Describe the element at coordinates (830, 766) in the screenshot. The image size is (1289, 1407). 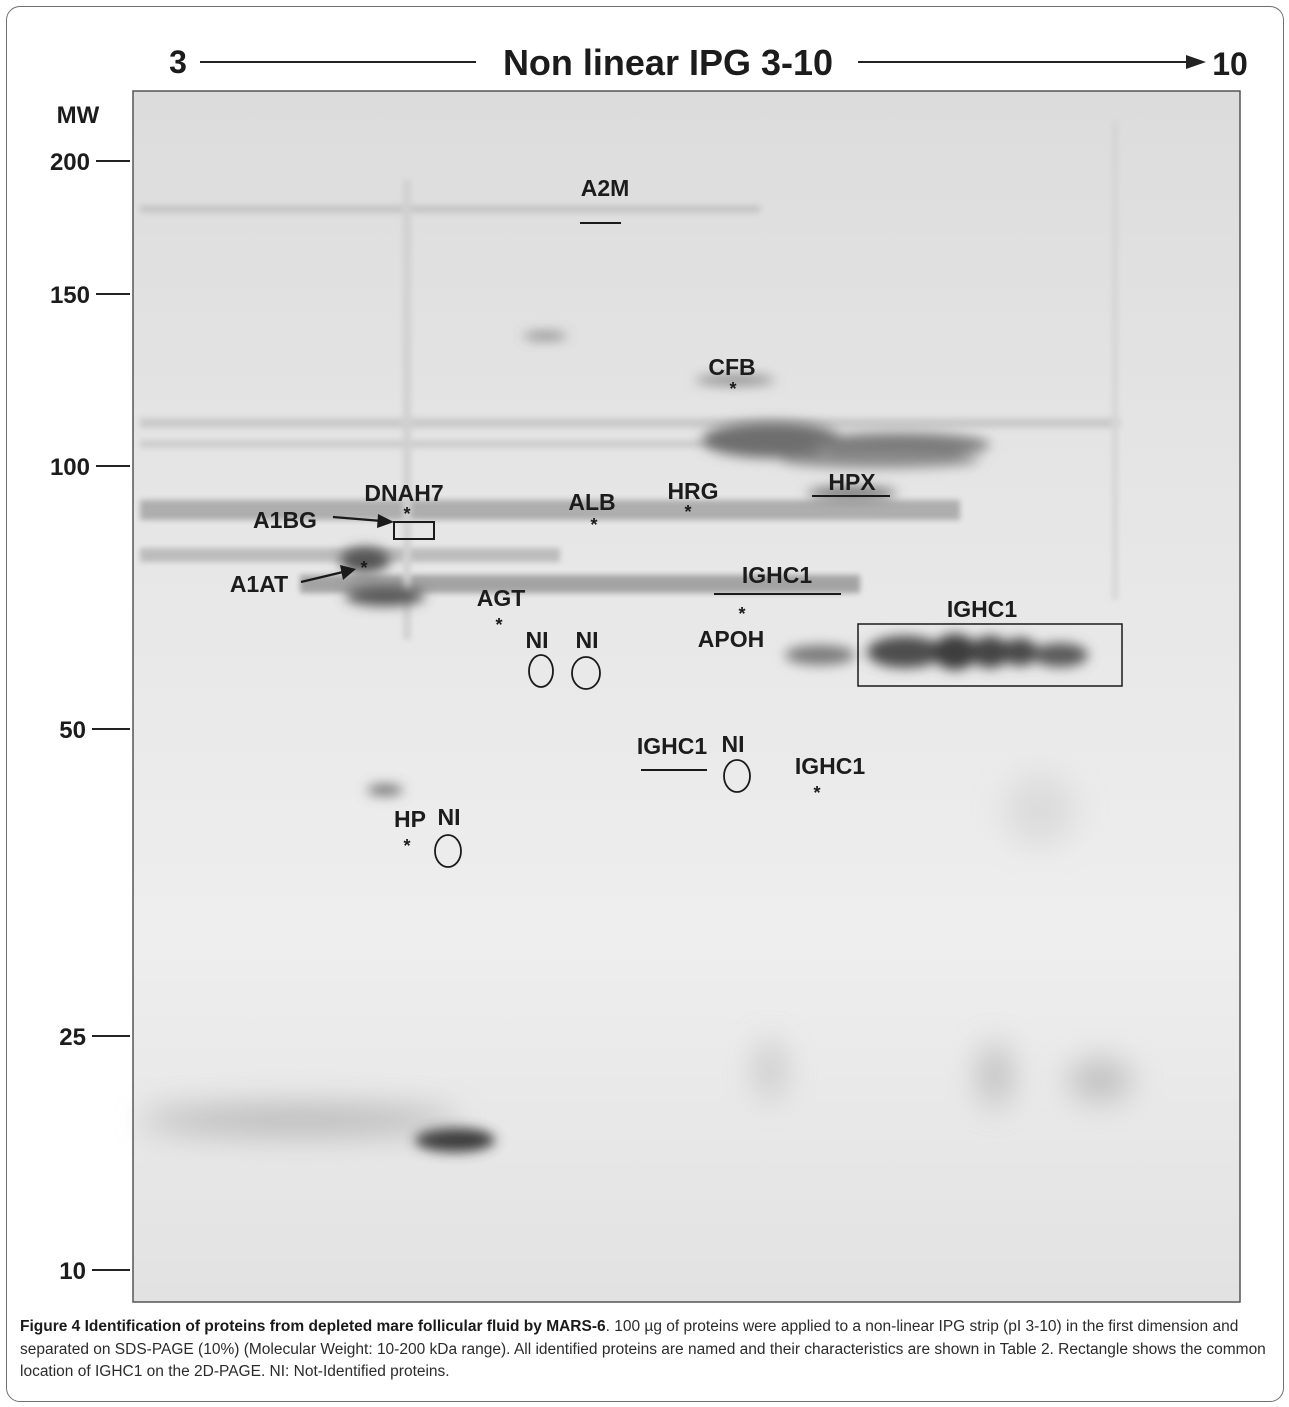
I see `label-ighc1-right: IGHC1` at that location.